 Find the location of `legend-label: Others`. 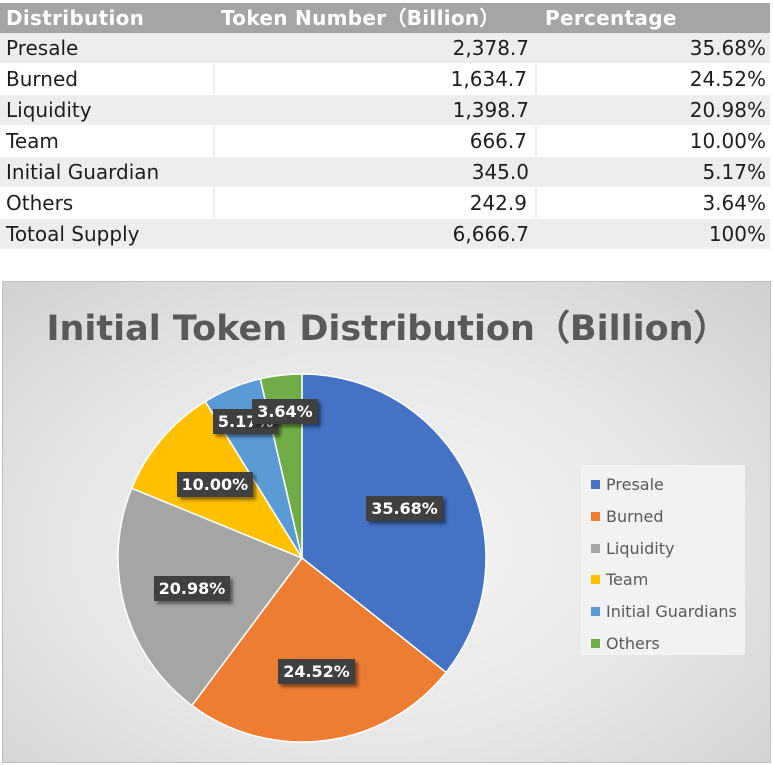

legend-label: Others is located at coordinates (633, 643).